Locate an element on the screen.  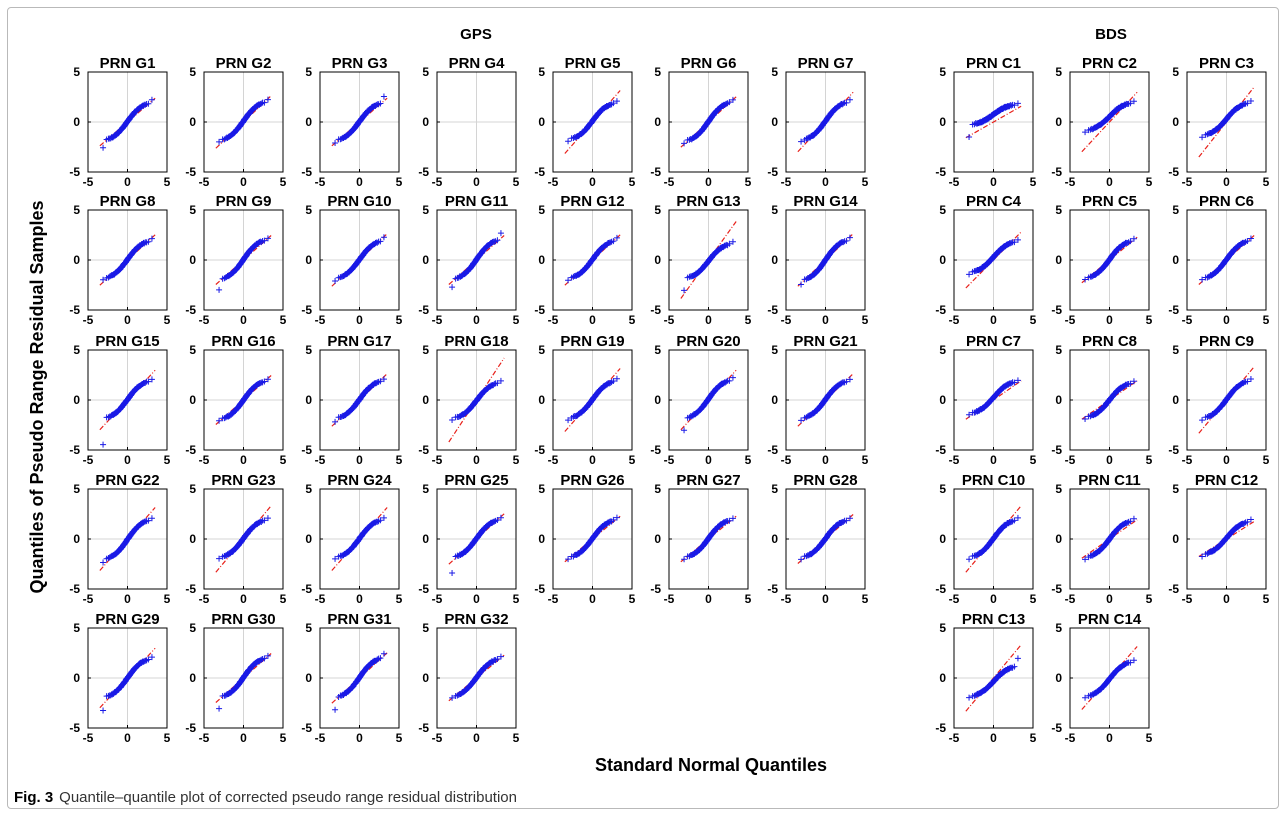
subplot-prn-g5: PRN G5-5 0 550-5 is located at coordinates (584, 122).